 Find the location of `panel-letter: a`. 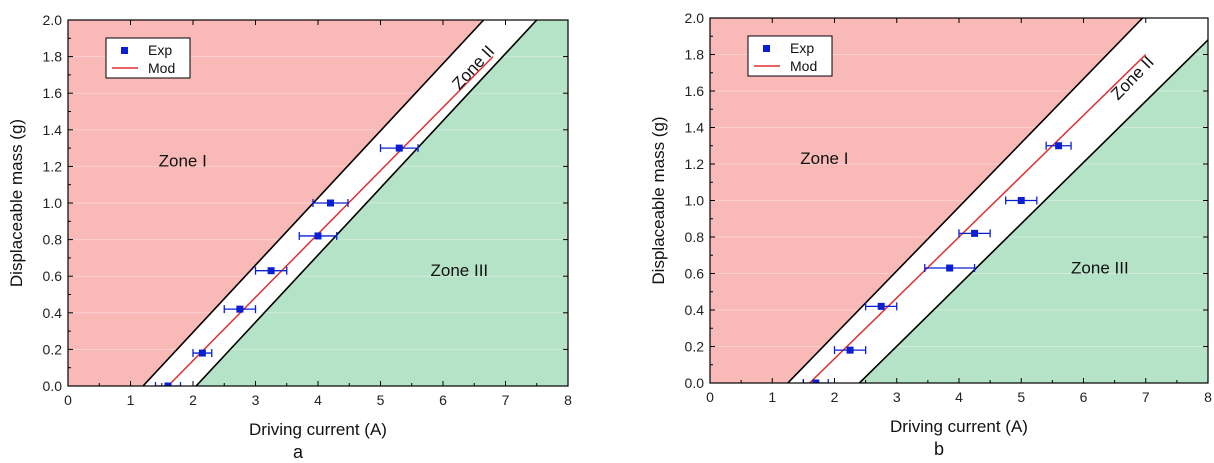

panel-letter: a is located at coordinates (298, 452).